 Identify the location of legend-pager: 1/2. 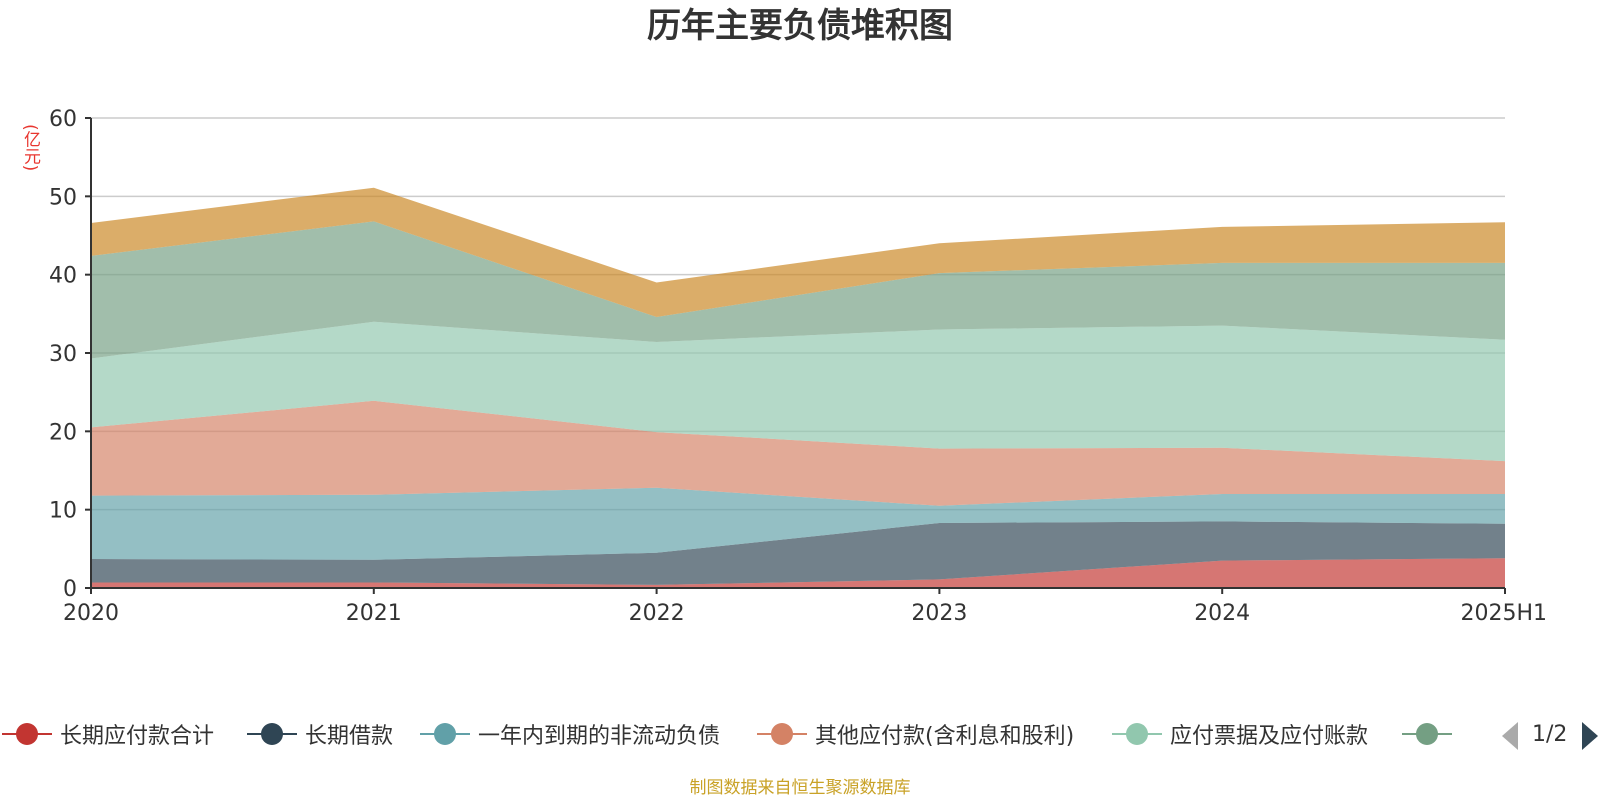
(1549, 735).